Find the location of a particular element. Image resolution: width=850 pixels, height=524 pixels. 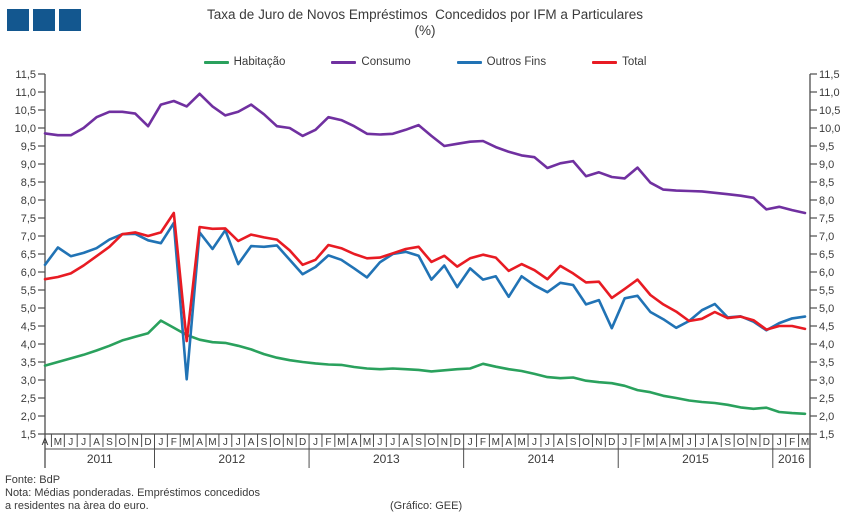

svg-text: 6,0 is located at coordinates (826, 273).